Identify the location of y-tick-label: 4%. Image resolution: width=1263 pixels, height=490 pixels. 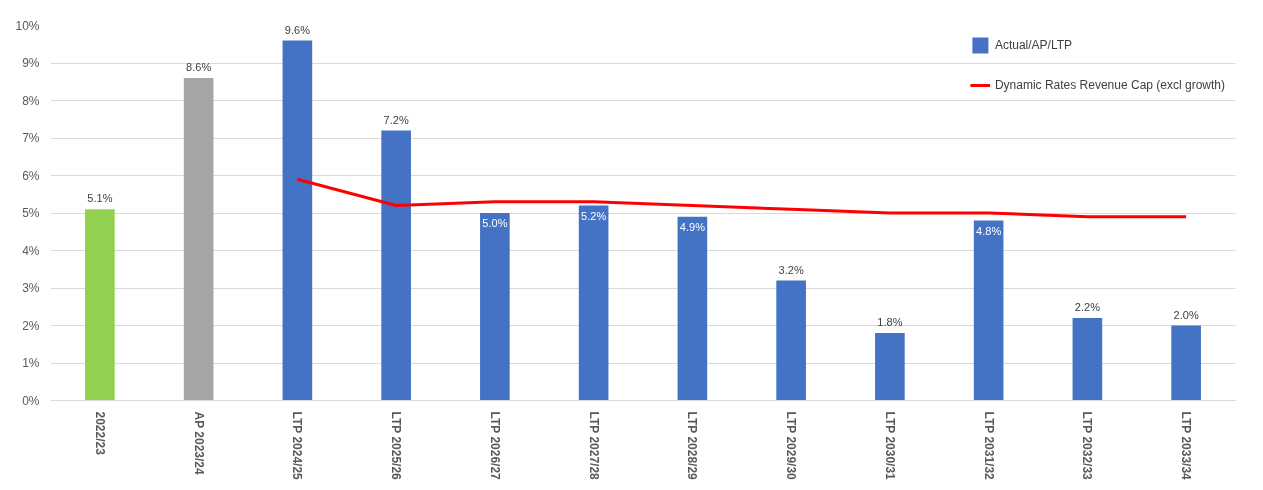
(31, 250).